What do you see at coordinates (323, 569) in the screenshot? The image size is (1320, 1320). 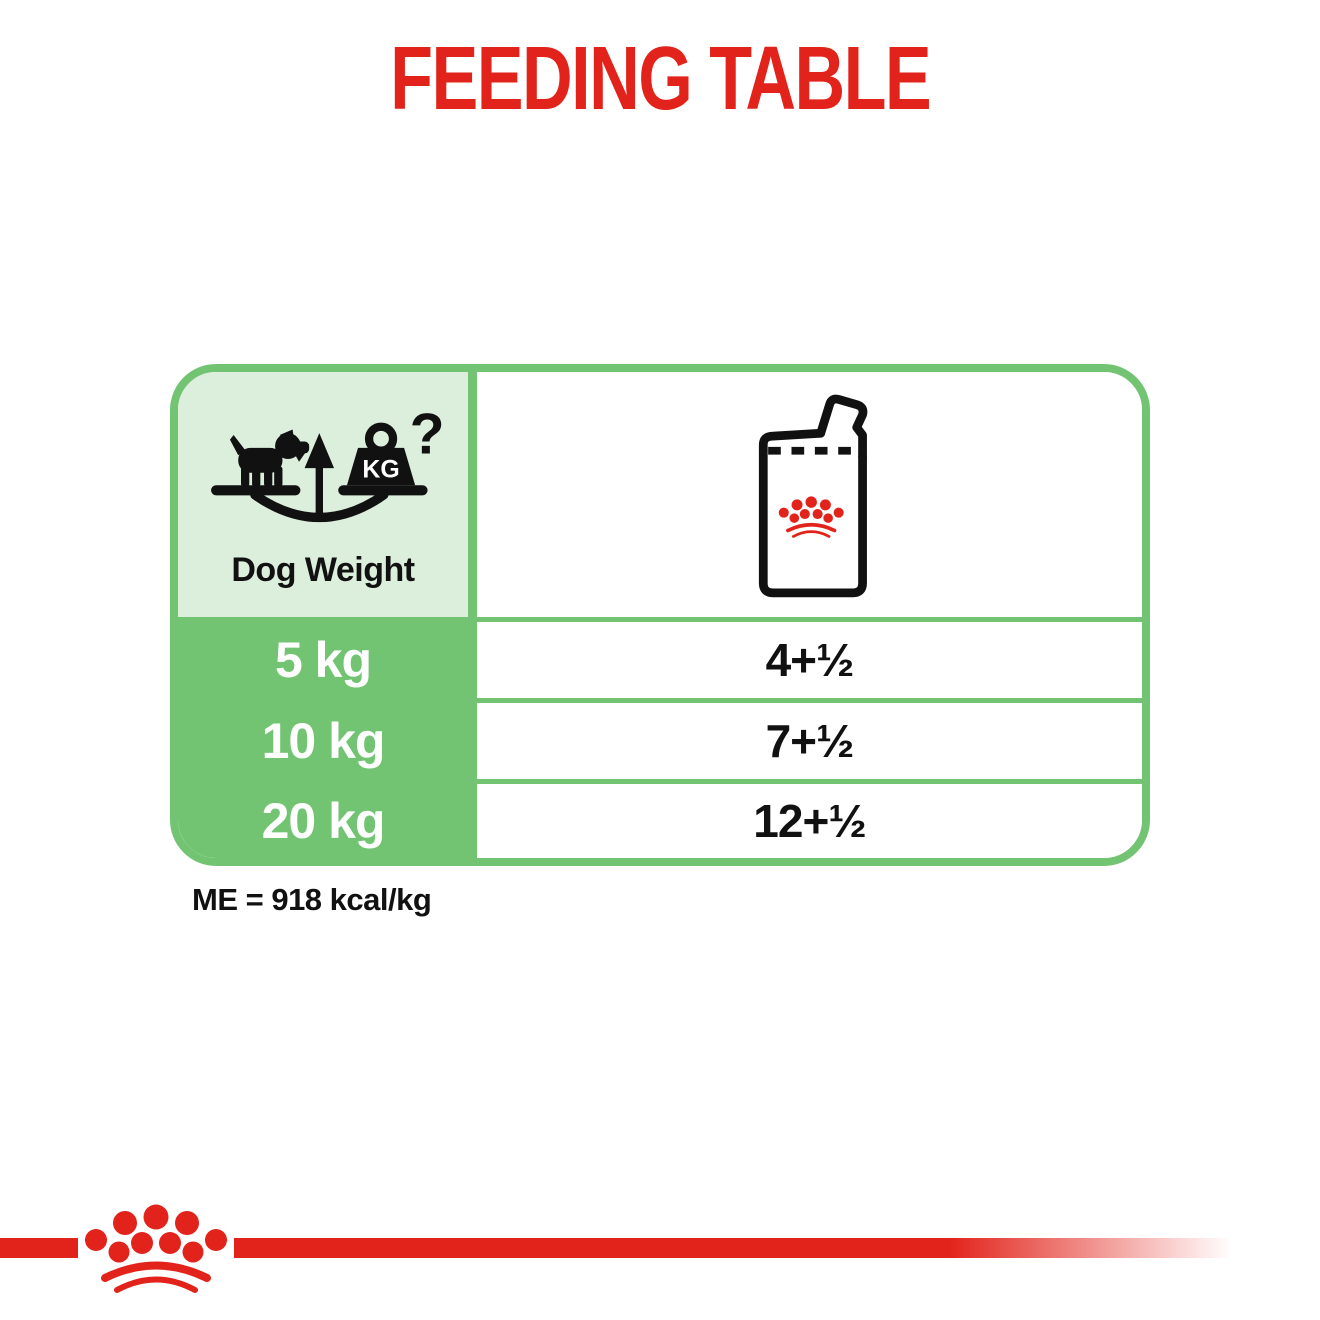 I see `dog-weight-column-label: Dog Weight` at bounding box center [323, 569].